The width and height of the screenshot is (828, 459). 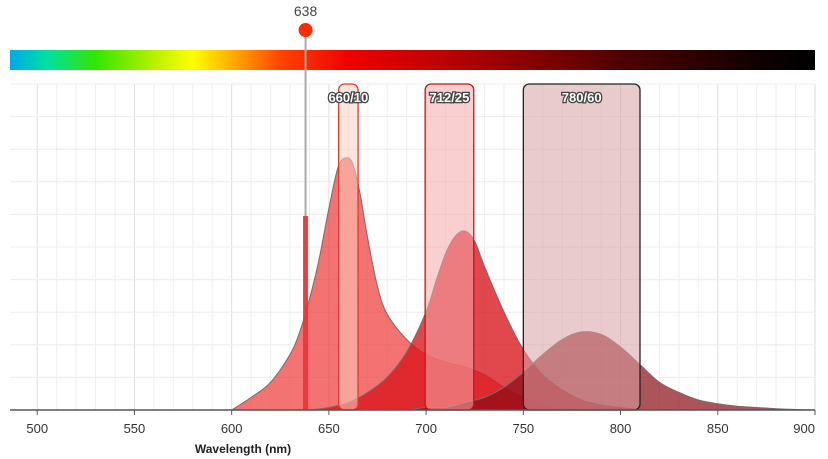 I want to click on x-tick-label: 900, so click(x=804, y=428).